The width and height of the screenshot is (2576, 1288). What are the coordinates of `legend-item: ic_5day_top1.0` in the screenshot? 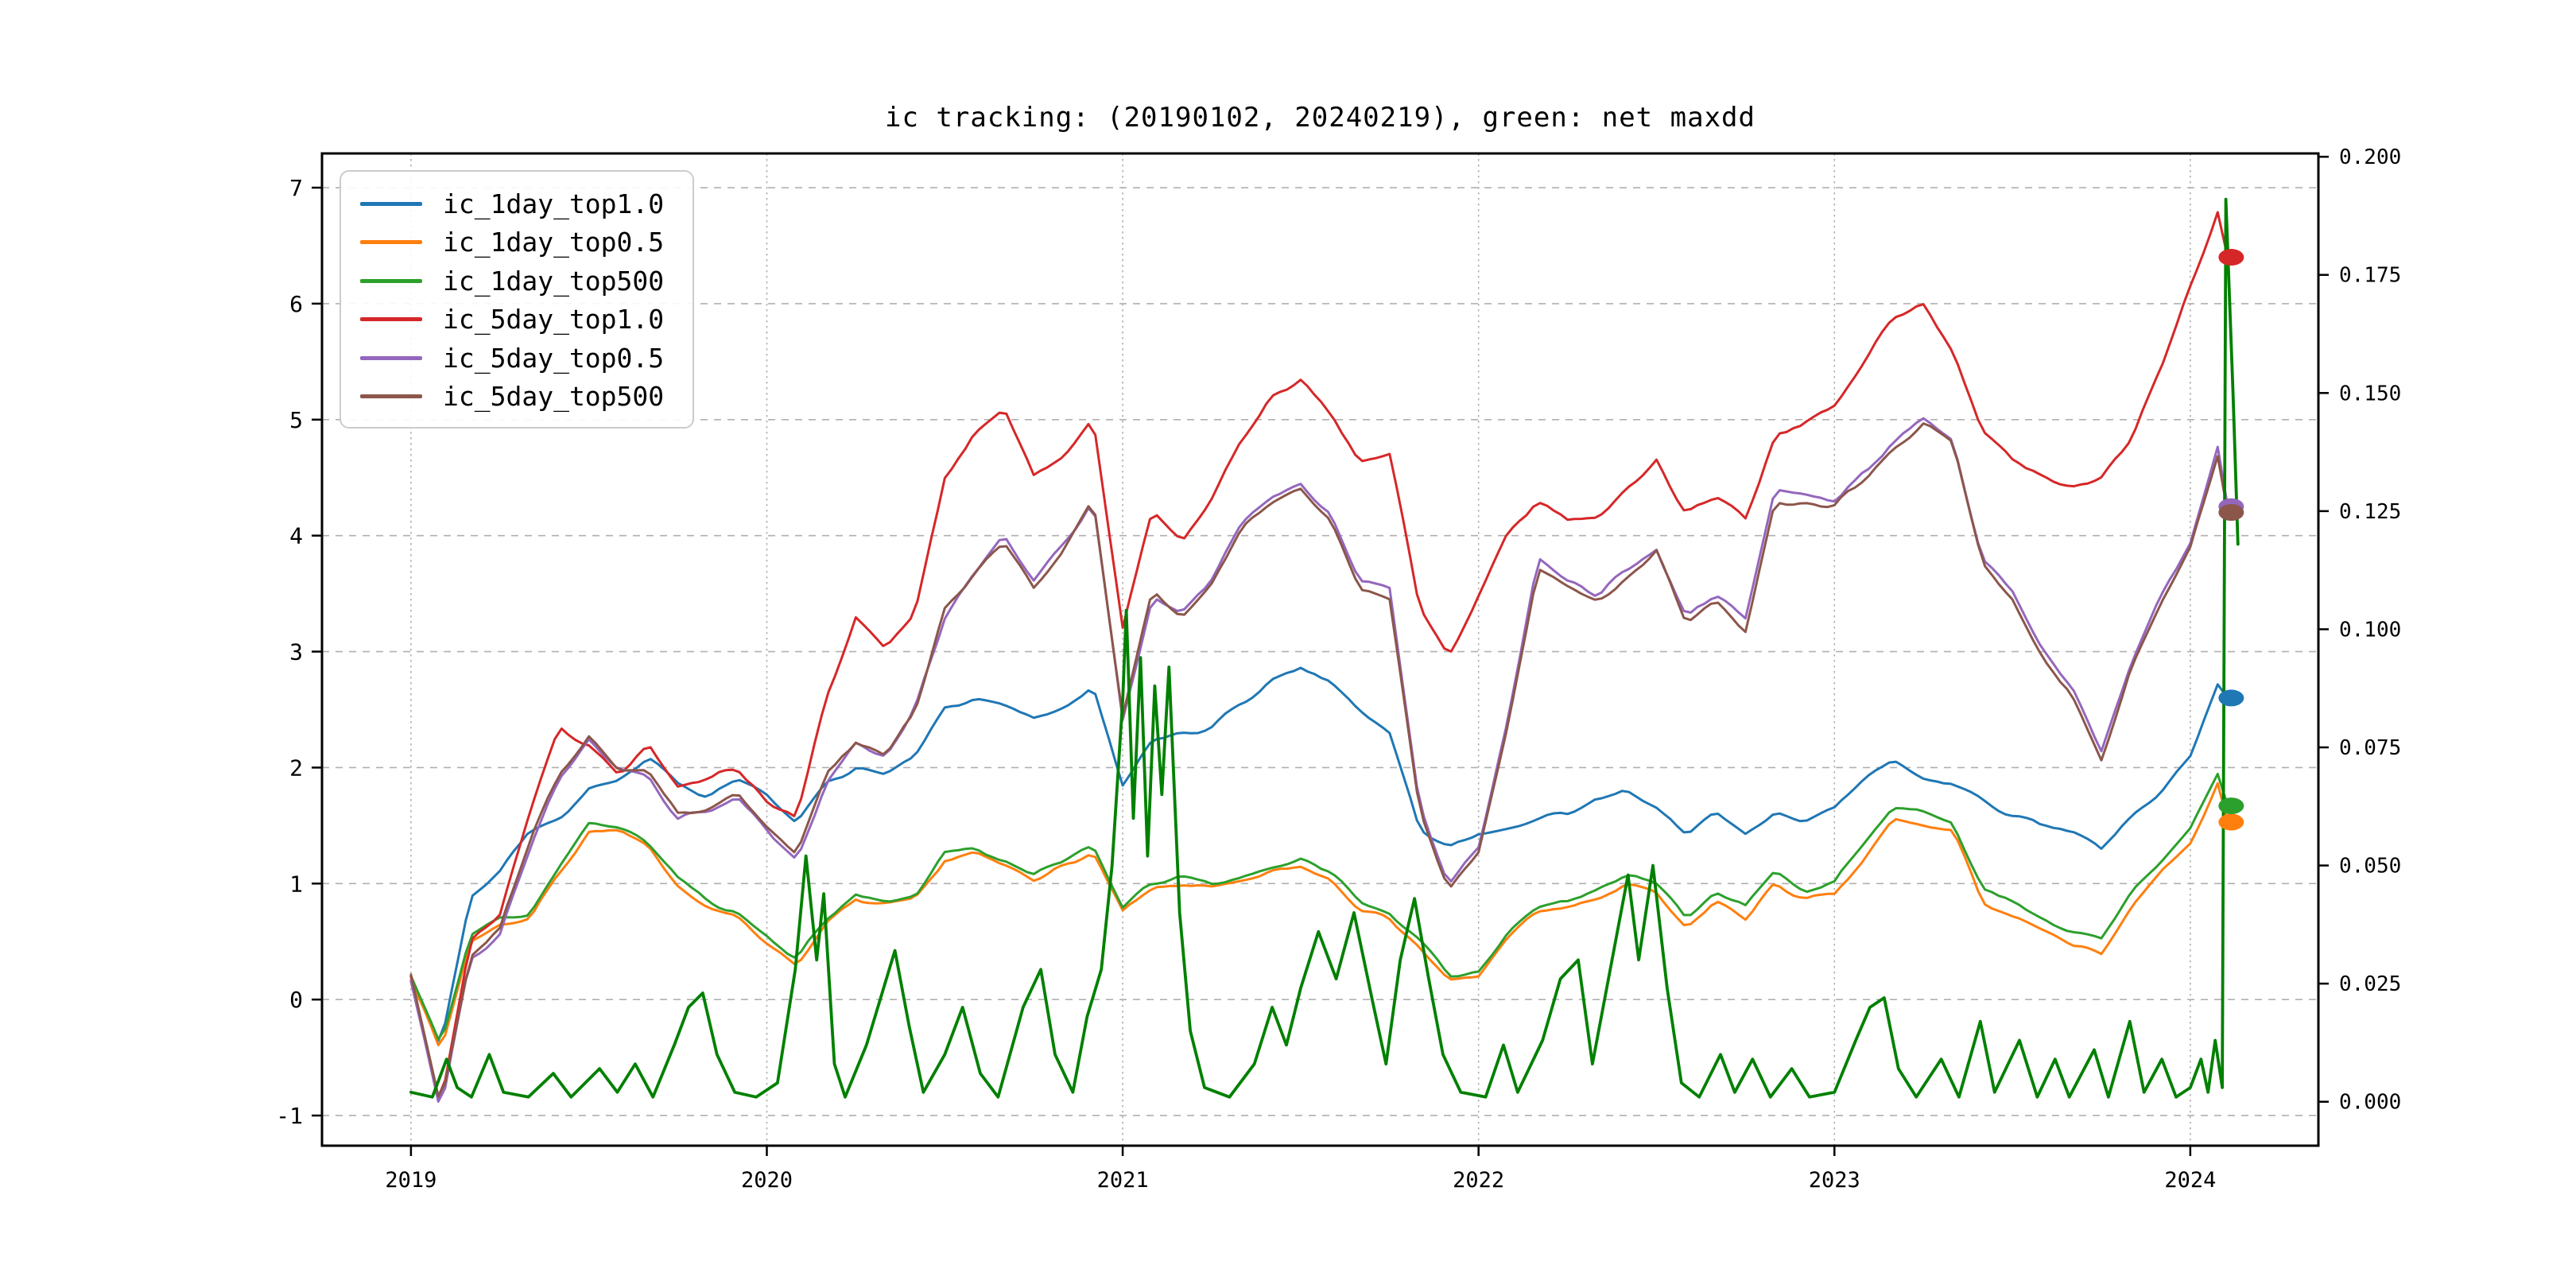 It's located at (517, 320).